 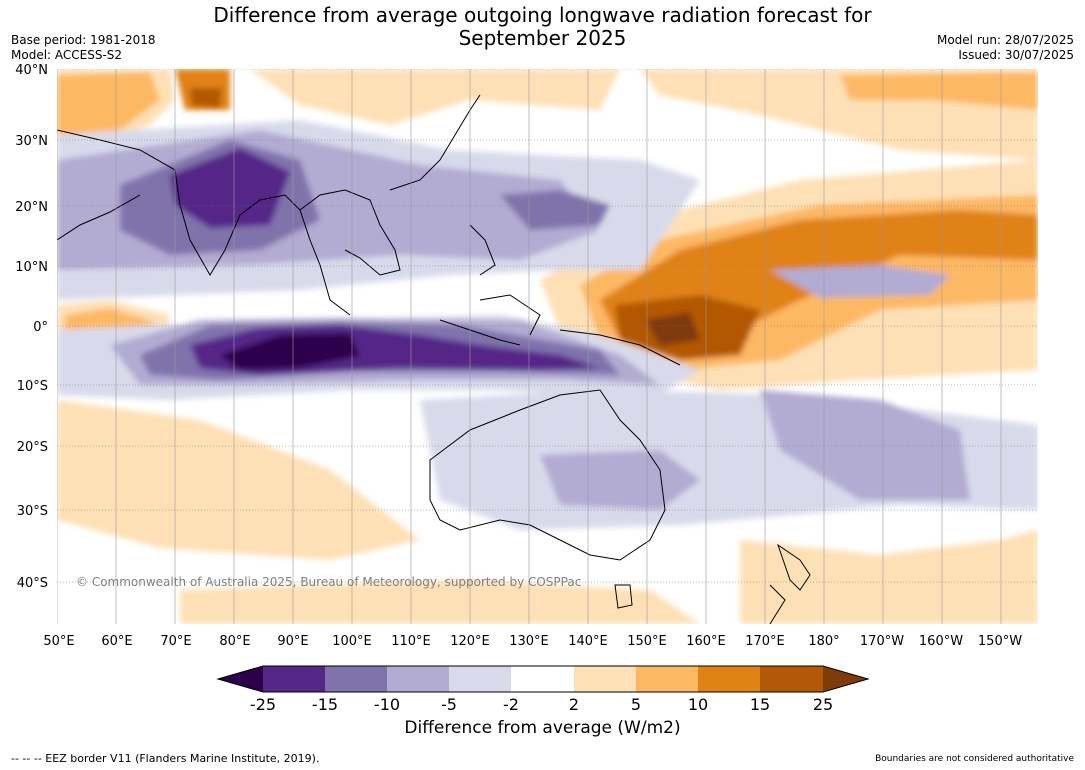 I want to click on colorbar-title: Difference from average (W/m2), so click(x=542, y=728).